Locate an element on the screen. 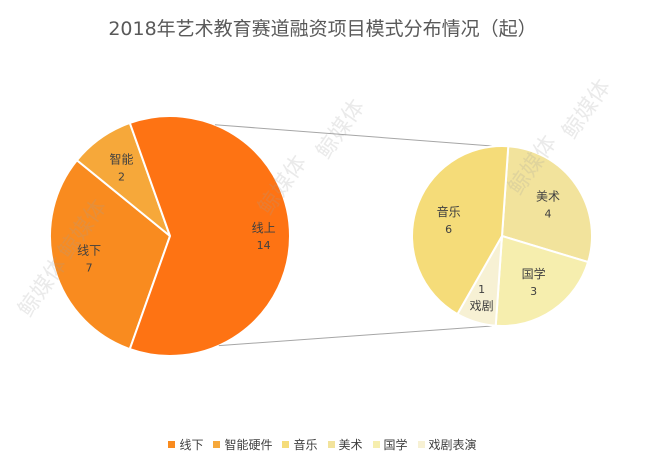 The image size is (645, 469). legend-label-5: 戏剧表演 is located at coordinates (452, 445).